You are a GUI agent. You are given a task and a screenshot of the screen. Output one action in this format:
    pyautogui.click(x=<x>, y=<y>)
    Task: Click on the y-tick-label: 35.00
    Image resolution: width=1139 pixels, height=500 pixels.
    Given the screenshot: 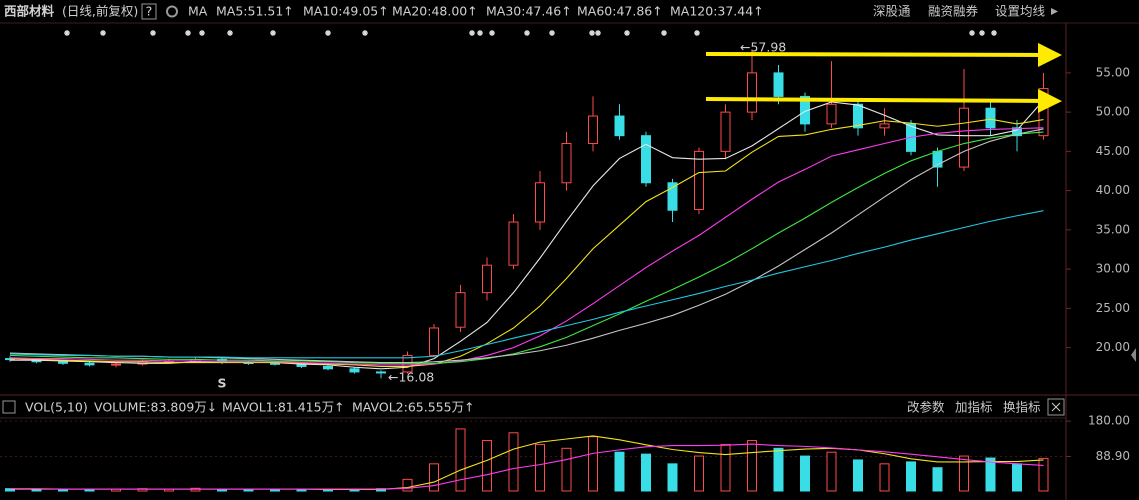 What is the action you would take?
    pyautogui.click(x=1113, y=229)
    